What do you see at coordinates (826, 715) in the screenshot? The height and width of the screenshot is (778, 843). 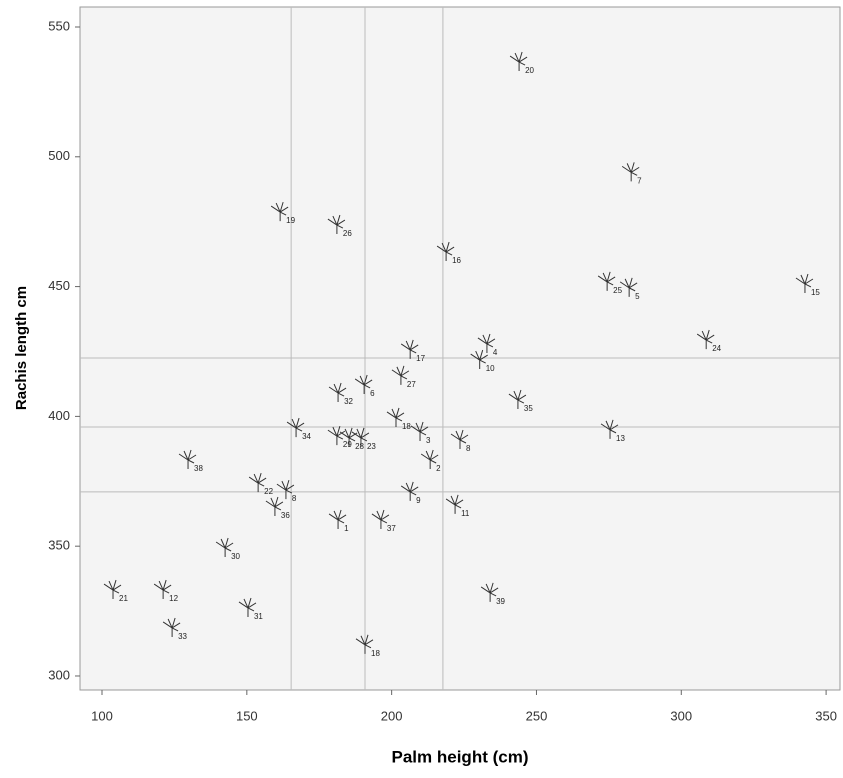 I see `x-tick-label: 350` at bounding box center [826, 715].